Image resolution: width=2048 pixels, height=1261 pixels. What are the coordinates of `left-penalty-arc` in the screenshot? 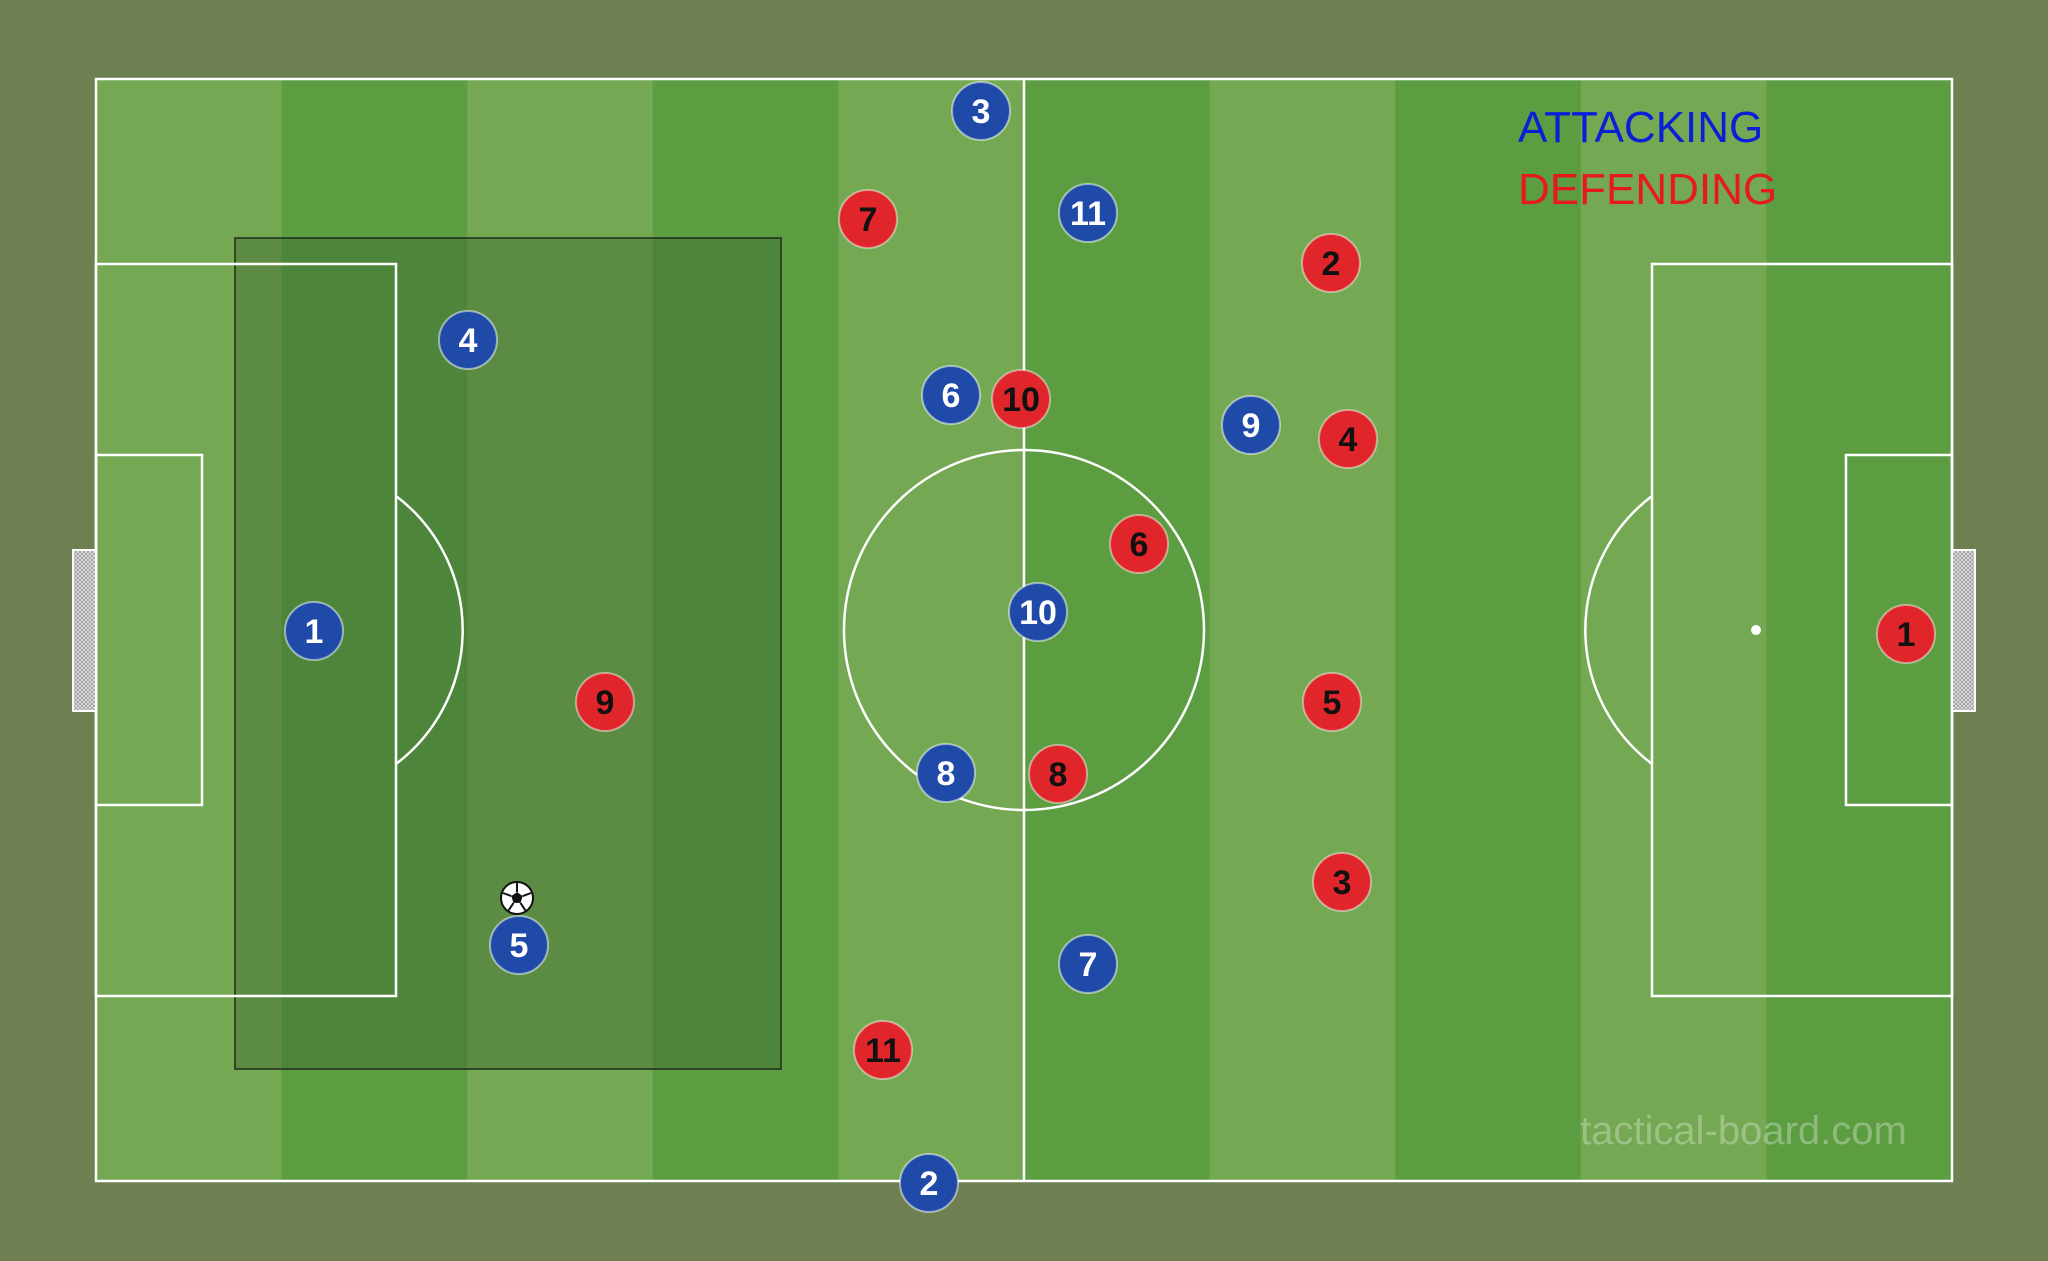 It's located at (429, 630).